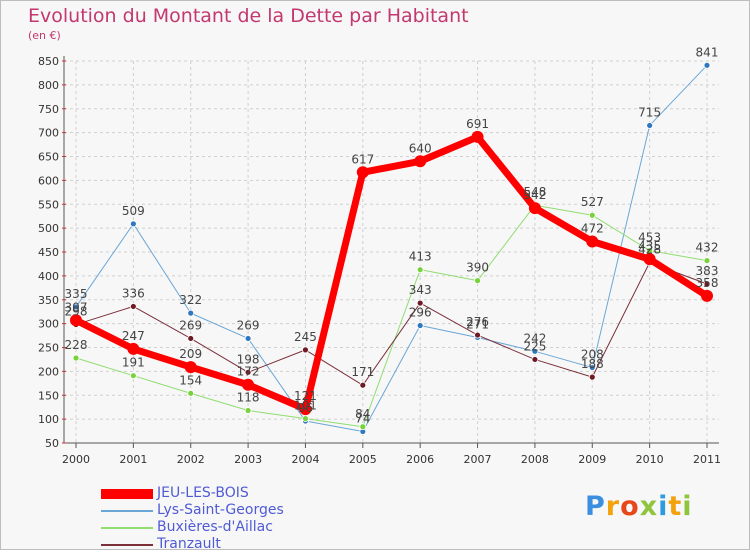  I want to click on data-label: 242, so click(534, 338).